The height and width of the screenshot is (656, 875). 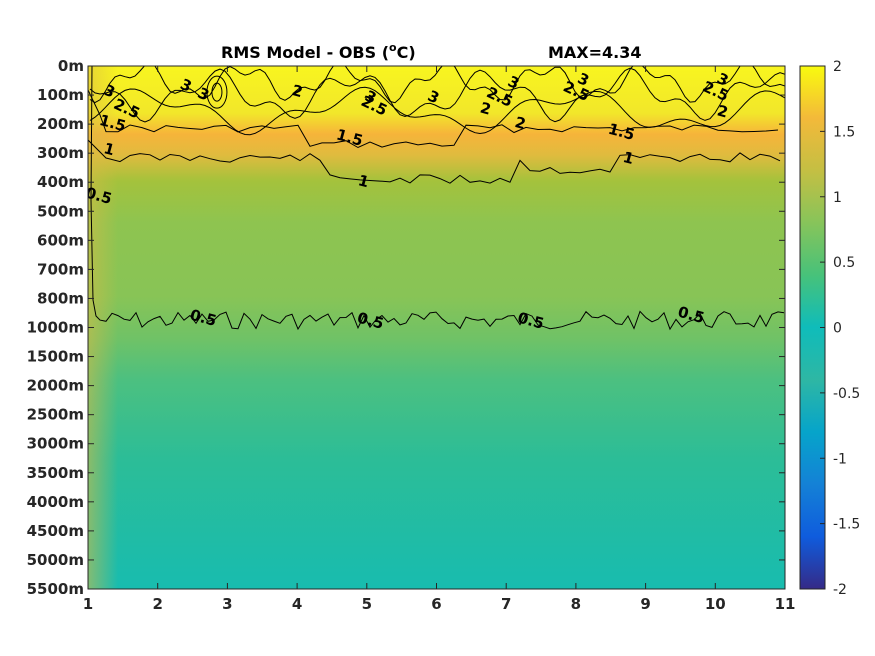 I want to click on contour-line-1.5, so click(x=433, y=119).